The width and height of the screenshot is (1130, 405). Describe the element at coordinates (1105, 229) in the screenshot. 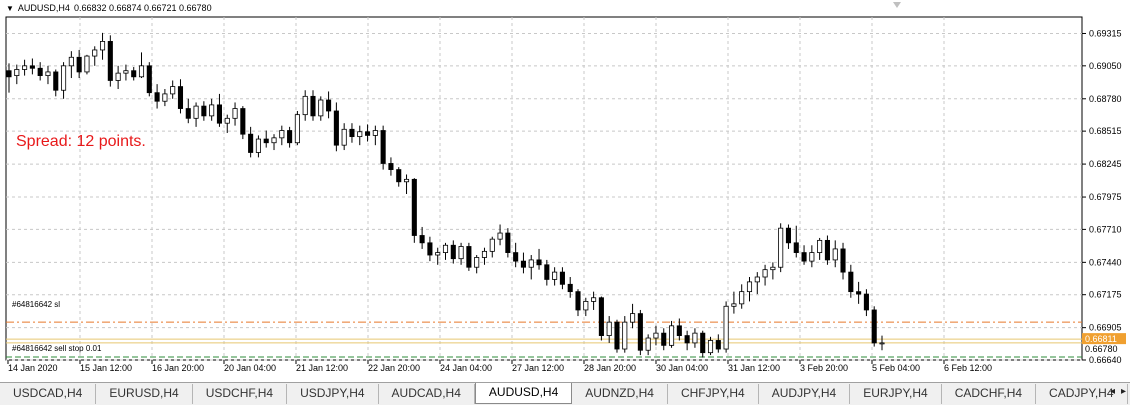

I see `price-label: 0.67710` at that location.